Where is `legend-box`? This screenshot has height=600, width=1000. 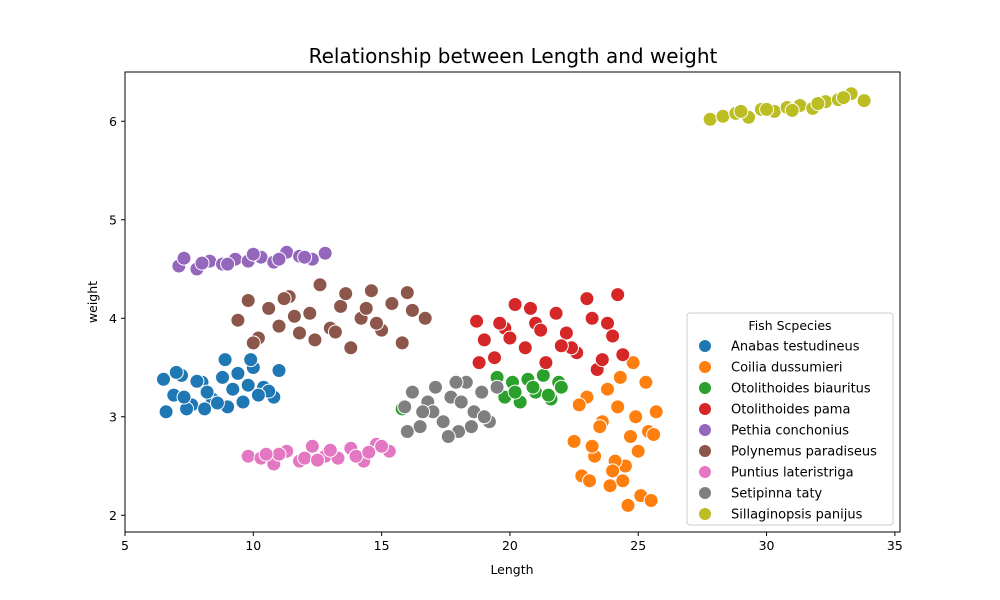 legend-box is located at coordinates (790, 419).